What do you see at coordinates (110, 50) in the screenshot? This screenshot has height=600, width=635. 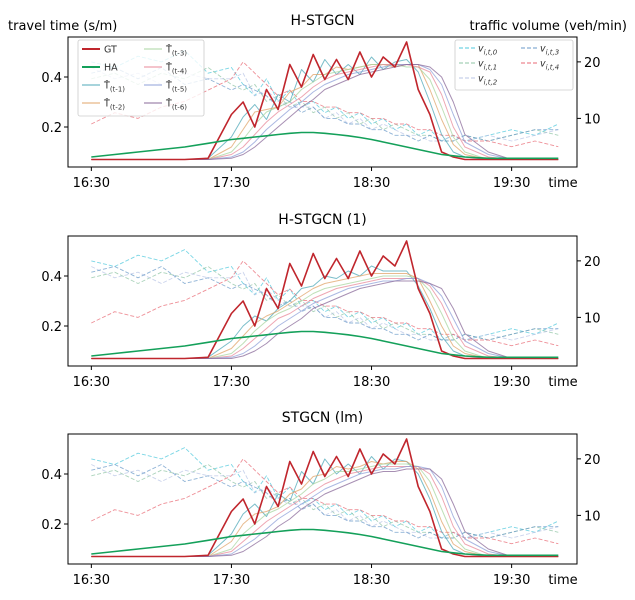 I see `legend-label: GT` at bounding box center [110, 50].